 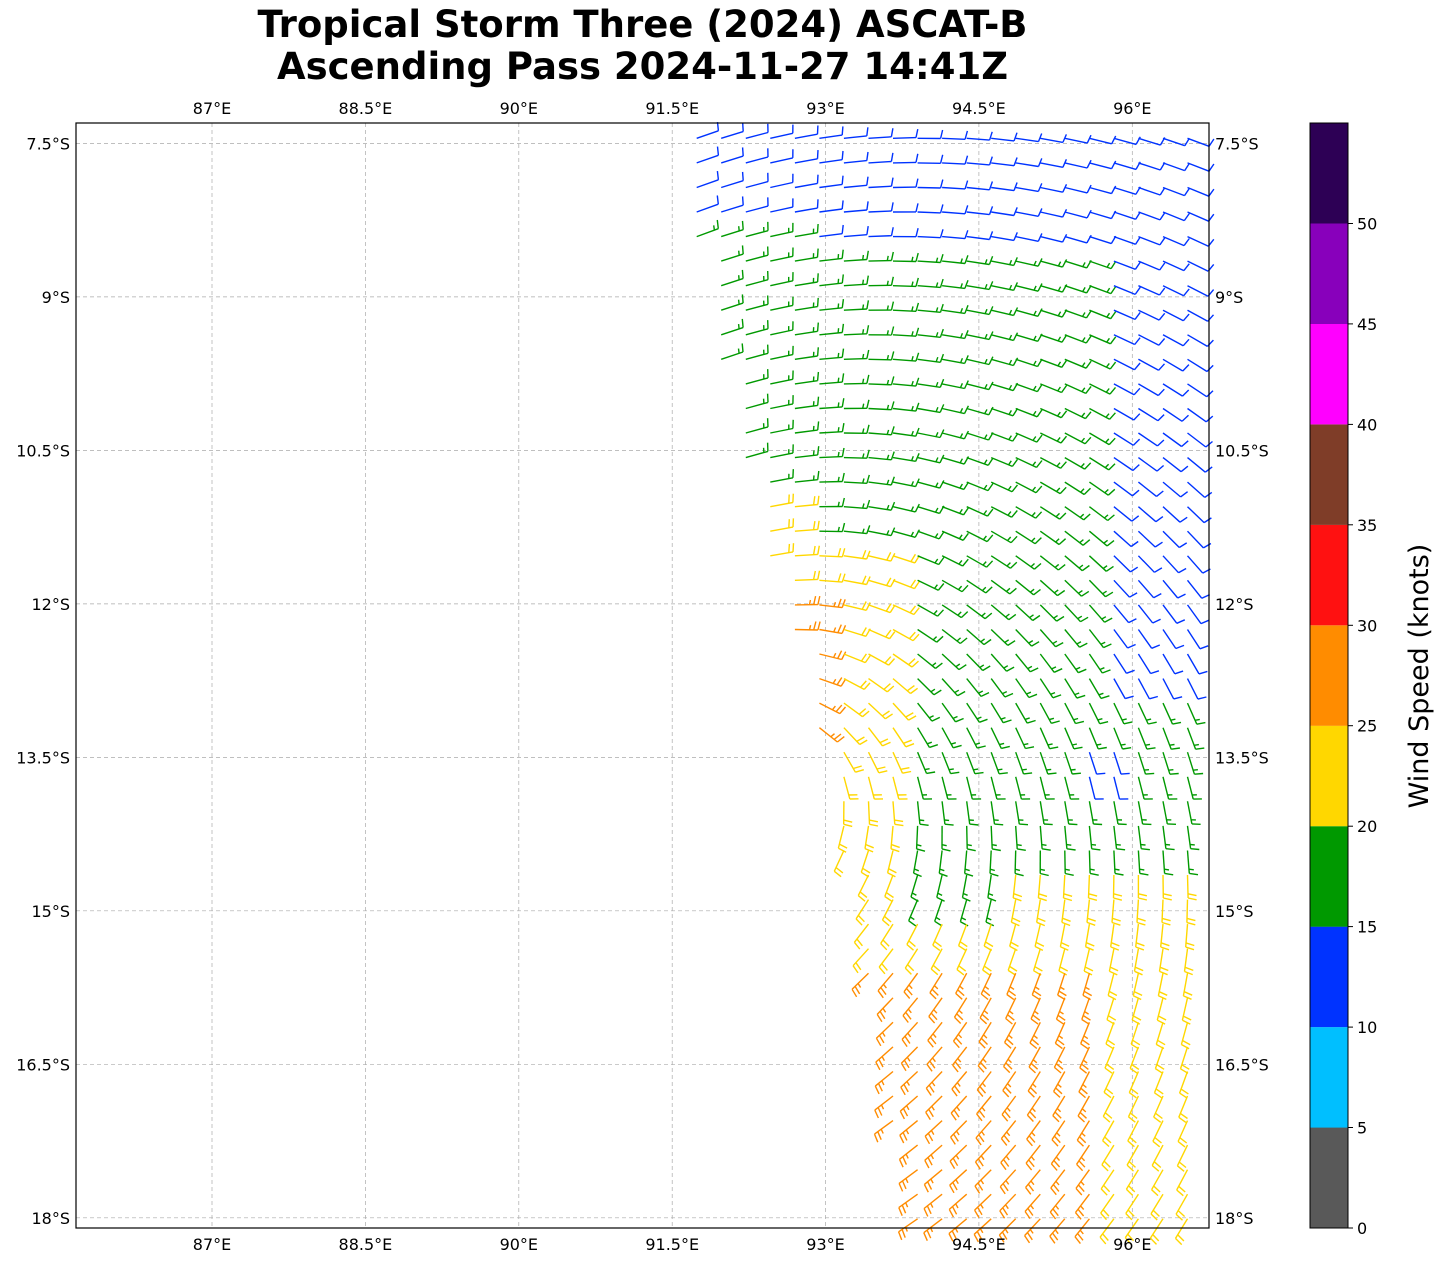 I want to click on colorbar: 0 5 10 15 20 25 30 35 40 45 50 Wind Speed (knots), so click(x=1372, y=680).